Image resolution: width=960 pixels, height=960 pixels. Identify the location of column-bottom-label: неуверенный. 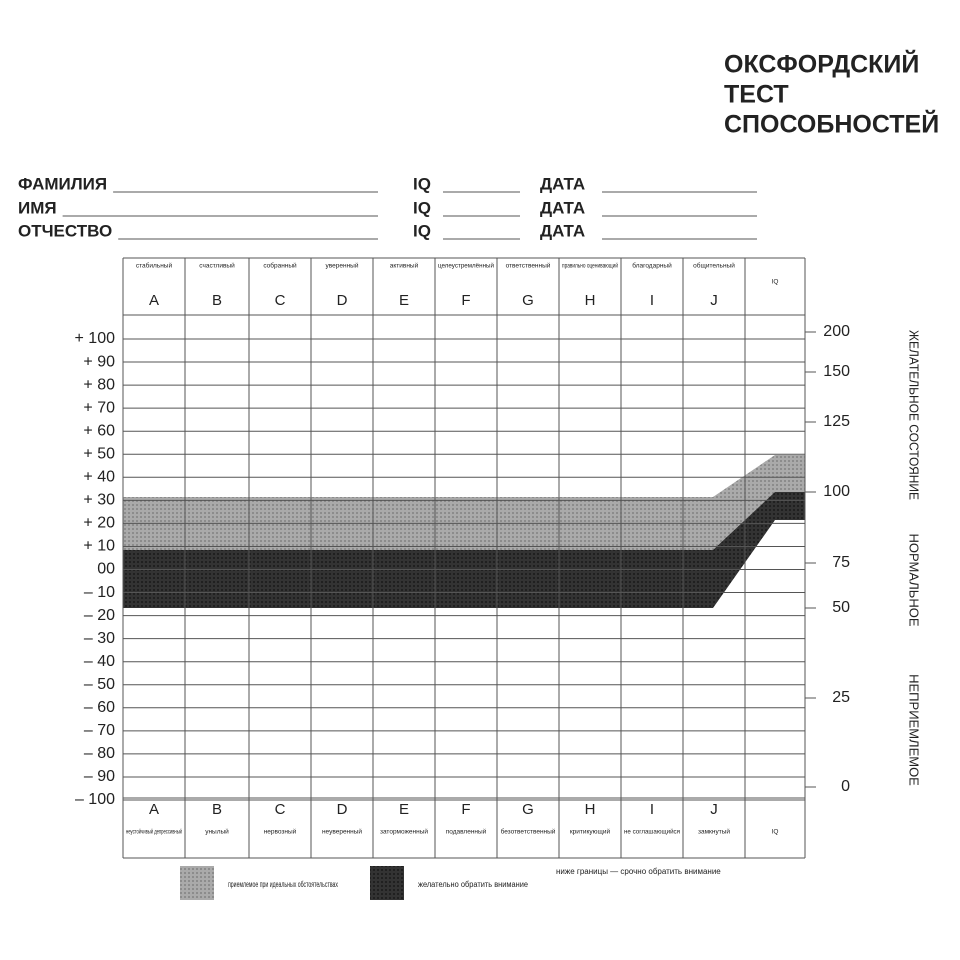
(342, 832).